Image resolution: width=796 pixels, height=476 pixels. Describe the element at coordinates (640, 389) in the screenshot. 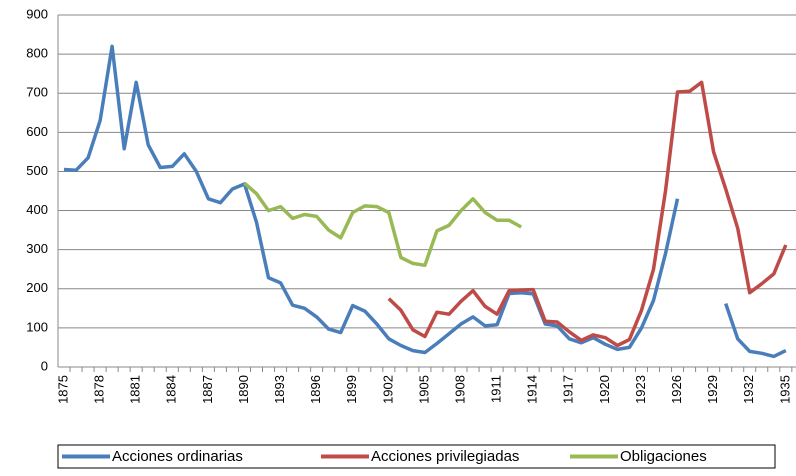

I see `x-tick-label: 1923` at that location.